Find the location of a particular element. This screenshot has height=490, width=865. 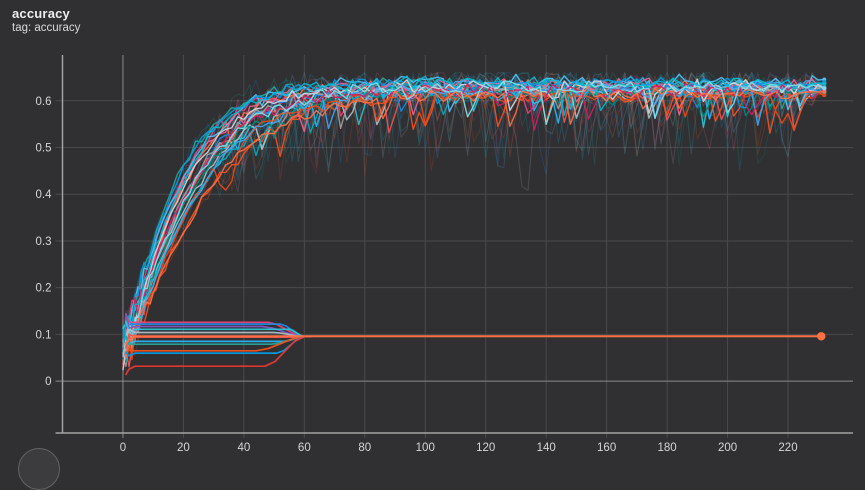

y-tick-label: 0 is located at coordinates (48, 382).